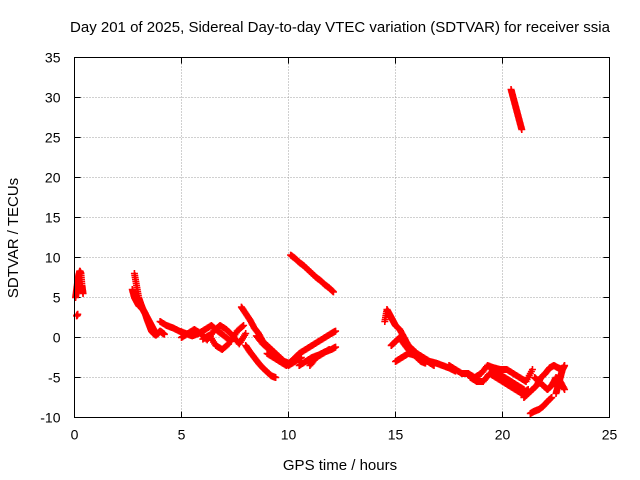  What do you see at coordinates (415, 359) in the screenshot?
I see `series-seg-f3` at bounding box center [415, 359].